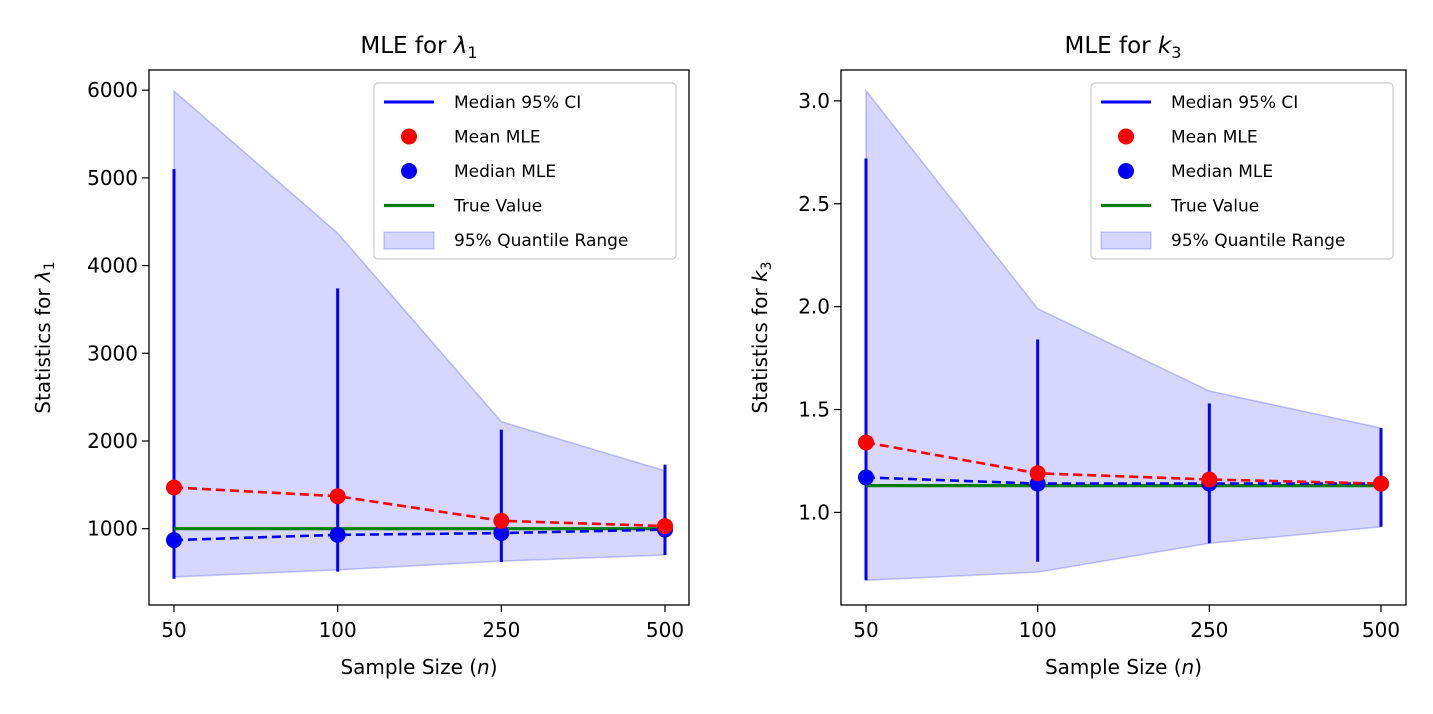 This screenshot has width=1433, height=714. What do you see at coordinates (418, 47) in the screenshot?
I see `chart-title: MLE for λ1` at bounding box center [418, 47].